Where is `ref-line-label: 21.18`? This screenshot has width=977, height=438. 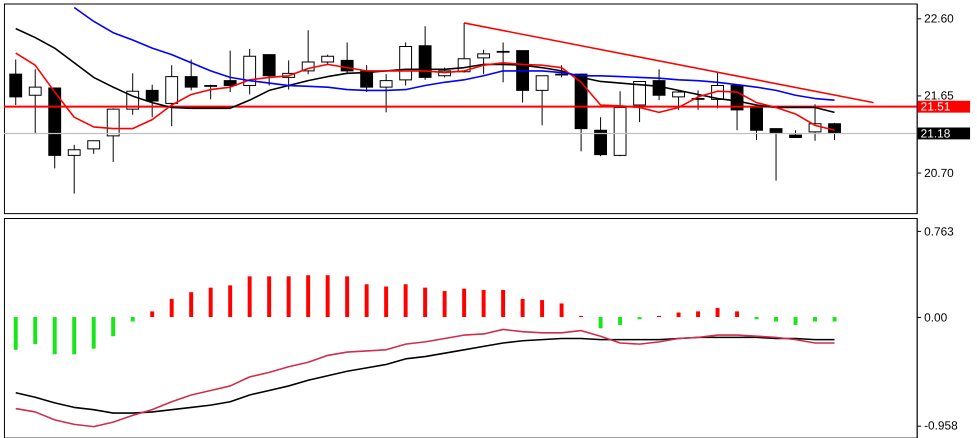 ref-line-label: 21.18 is located at coordinates (935, 133).